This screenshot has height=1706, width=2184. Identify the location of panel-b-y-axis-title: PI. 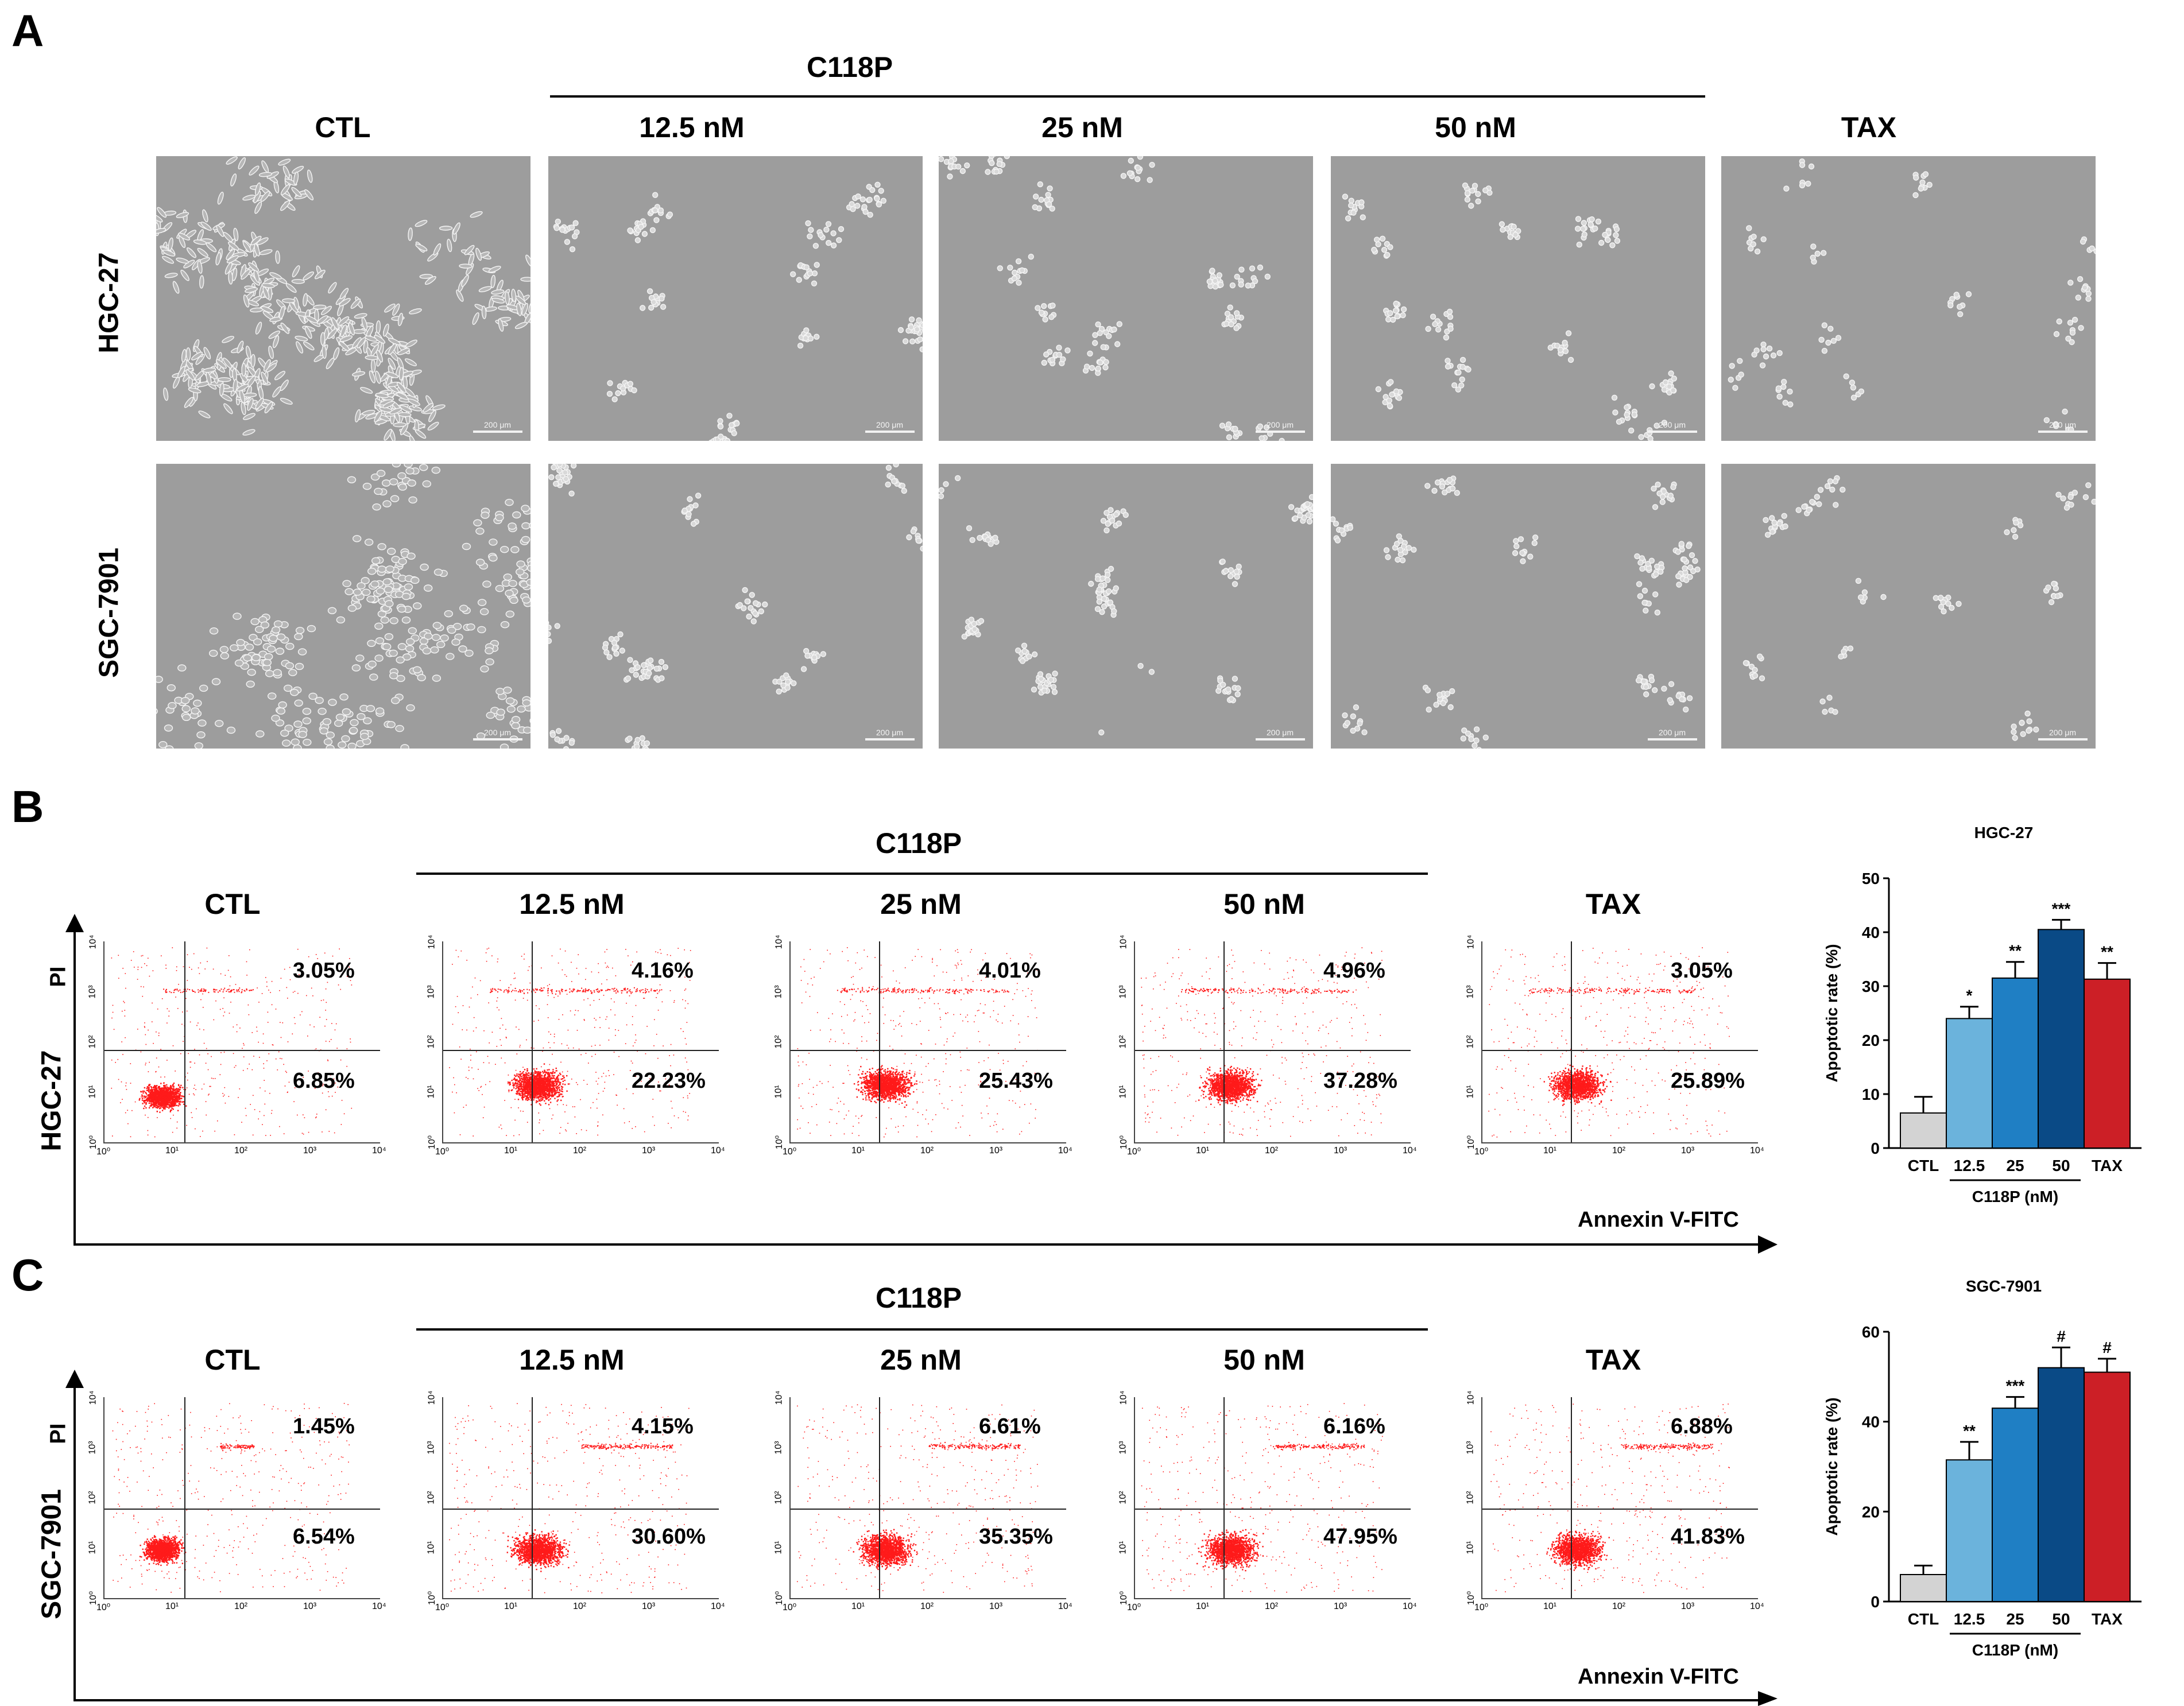
(58, 977).